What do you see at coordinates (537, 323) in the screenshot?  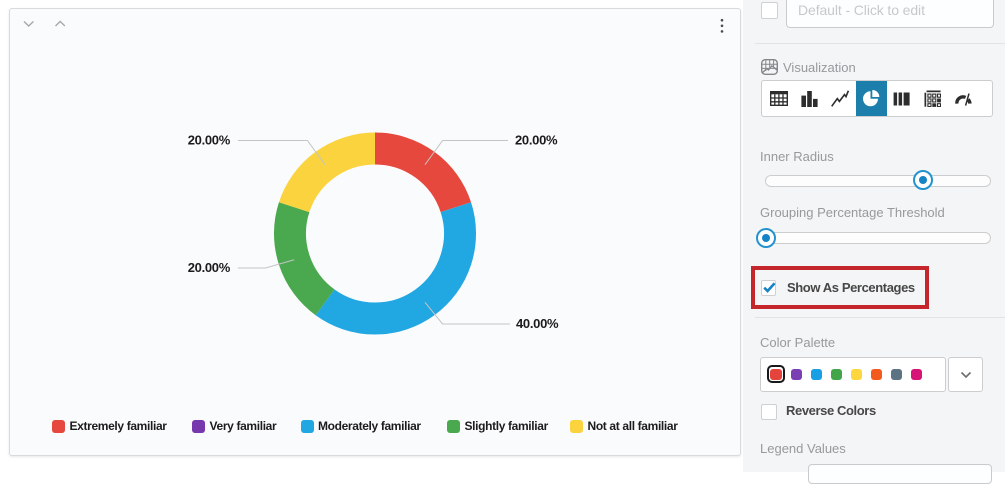 I see `svg-text: 40.00%` at bounding box center [537, 323].